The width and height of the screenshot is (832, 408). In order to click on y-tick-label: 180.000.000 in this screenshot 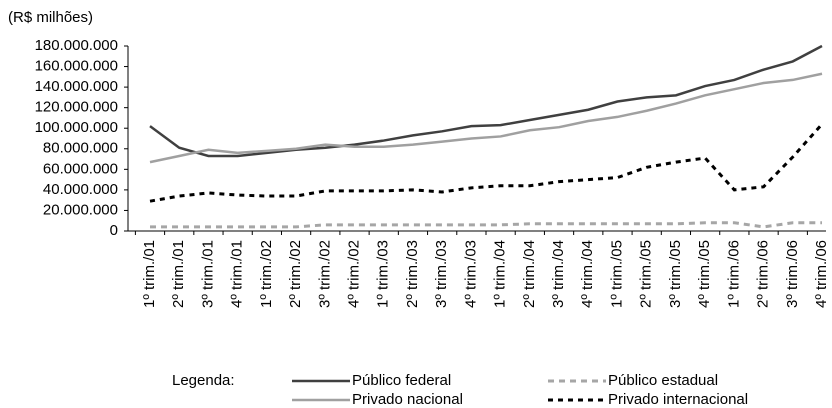, I will do `click(76, 45)`.